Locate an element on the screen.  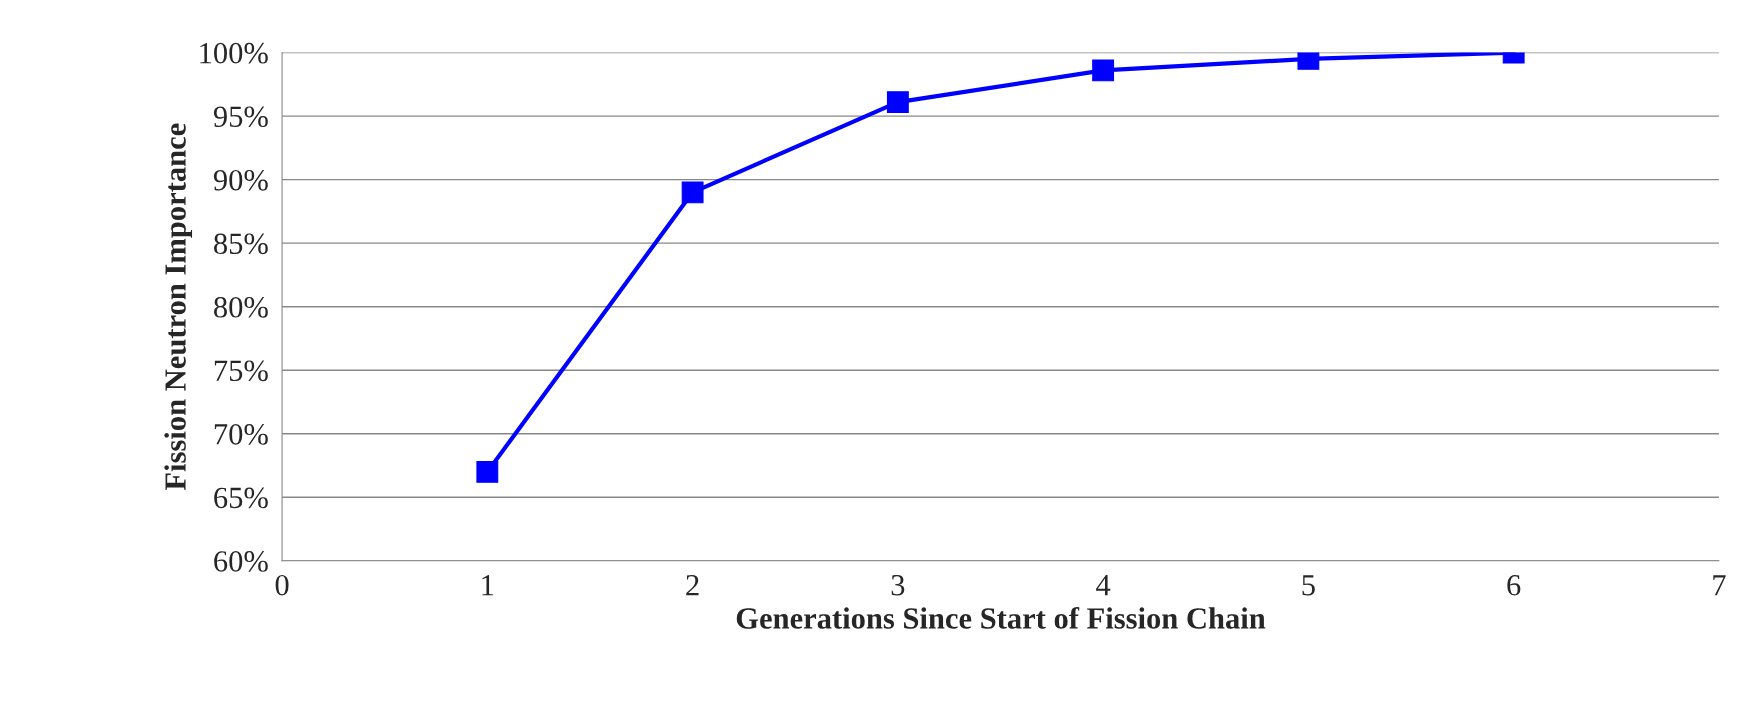
y-tick-label: 60% is located at coordinates (241, 561).